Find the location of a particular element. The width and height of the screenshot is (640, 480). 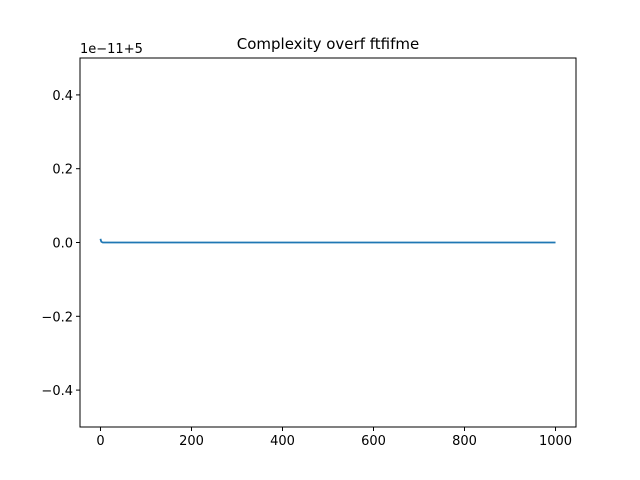

x-tick-label: 200 is located at coordinates (191, 441).